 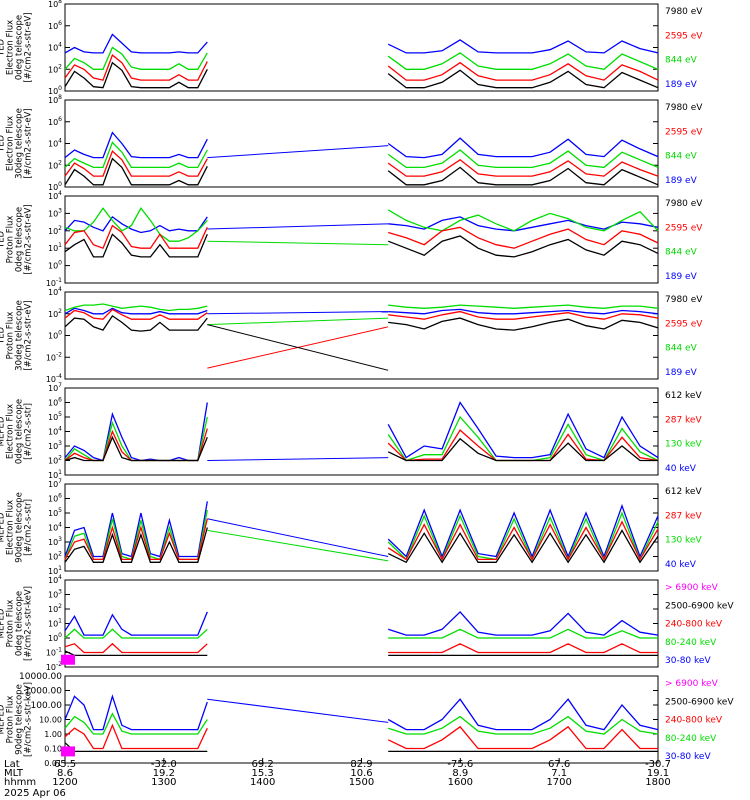 What do you see at coordinates (361, 773) in the screenshot?
I see `x-tick-label-mlt: 10.6` at bounding box center [361, 773].